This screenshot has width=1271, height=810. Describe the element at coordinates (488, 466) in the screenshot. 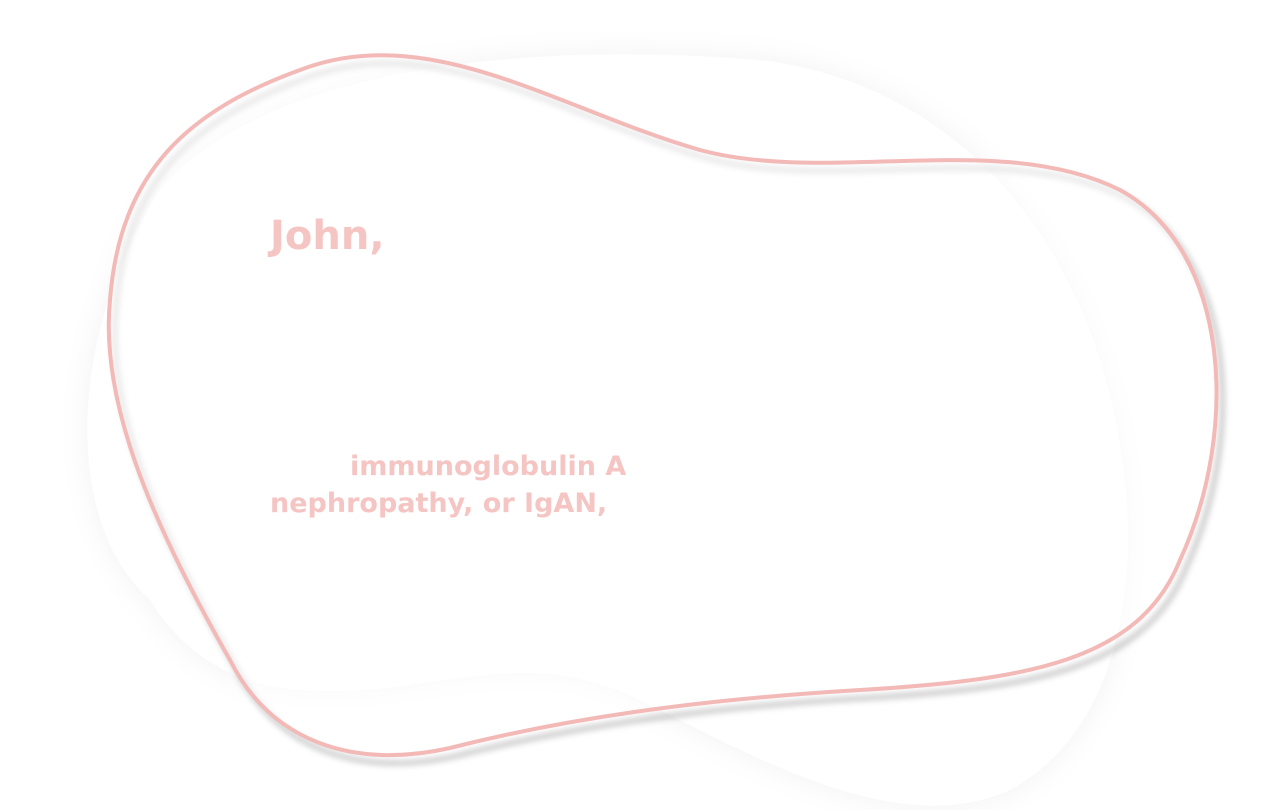

I see `message-line-1: immunoglobulin A` at that location.